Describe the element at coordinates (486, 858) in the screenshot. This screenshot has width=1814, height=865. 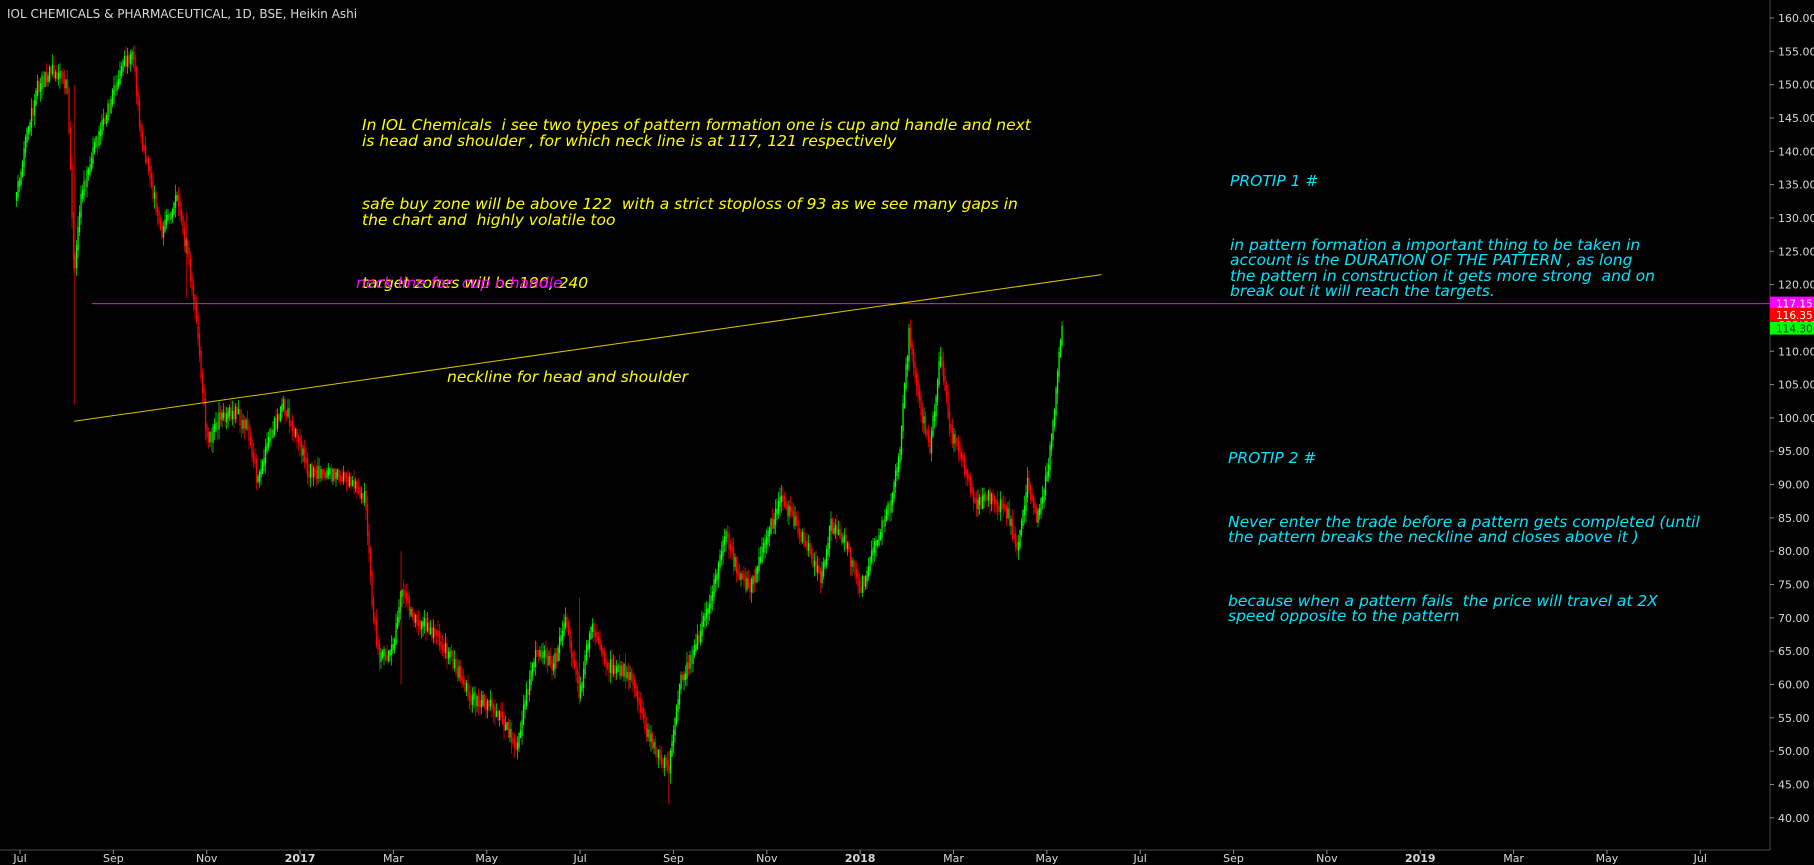
I see `time-tick-label: May` at that location.